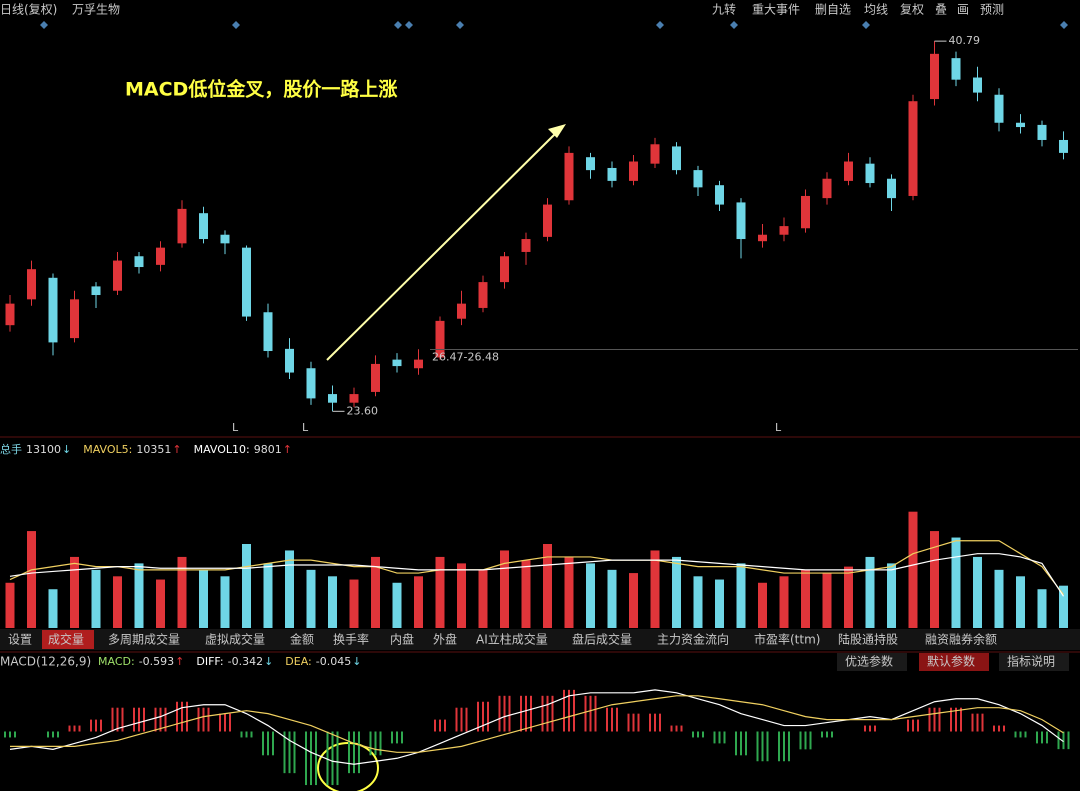 The image size is (1080, 791). Describe the element at coordinates (445, 639) in the screenshot. I see `tab: 外盘` at that location.